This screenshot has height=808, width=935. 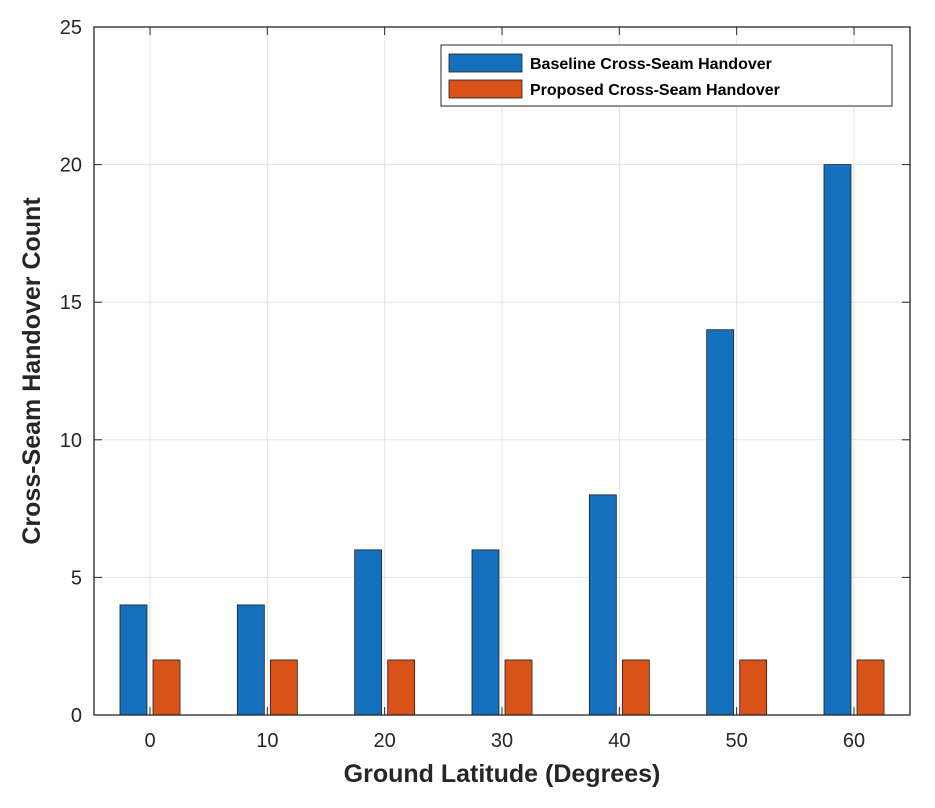 What do you see at coordinates (76, 716) in the screenshot?
I see `y-tick-label: 0` at bounding box center [76, 716].